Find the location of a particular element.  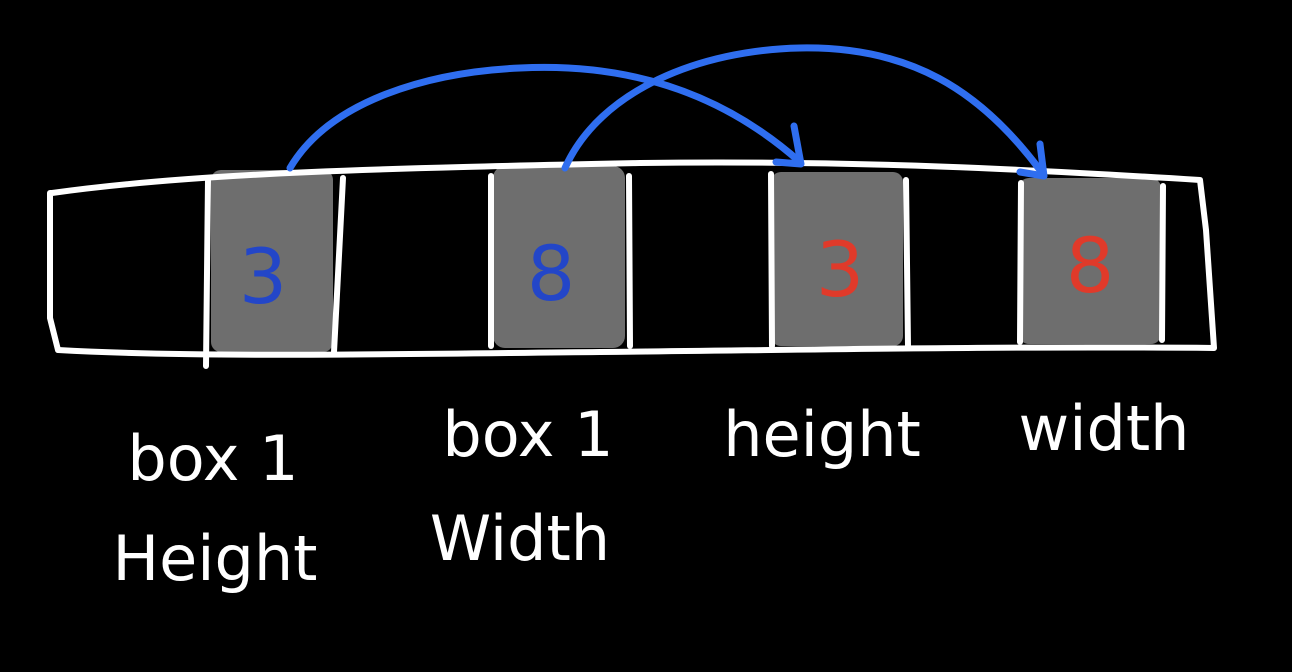

cell-1-fill is located at coordinates (559, 257).